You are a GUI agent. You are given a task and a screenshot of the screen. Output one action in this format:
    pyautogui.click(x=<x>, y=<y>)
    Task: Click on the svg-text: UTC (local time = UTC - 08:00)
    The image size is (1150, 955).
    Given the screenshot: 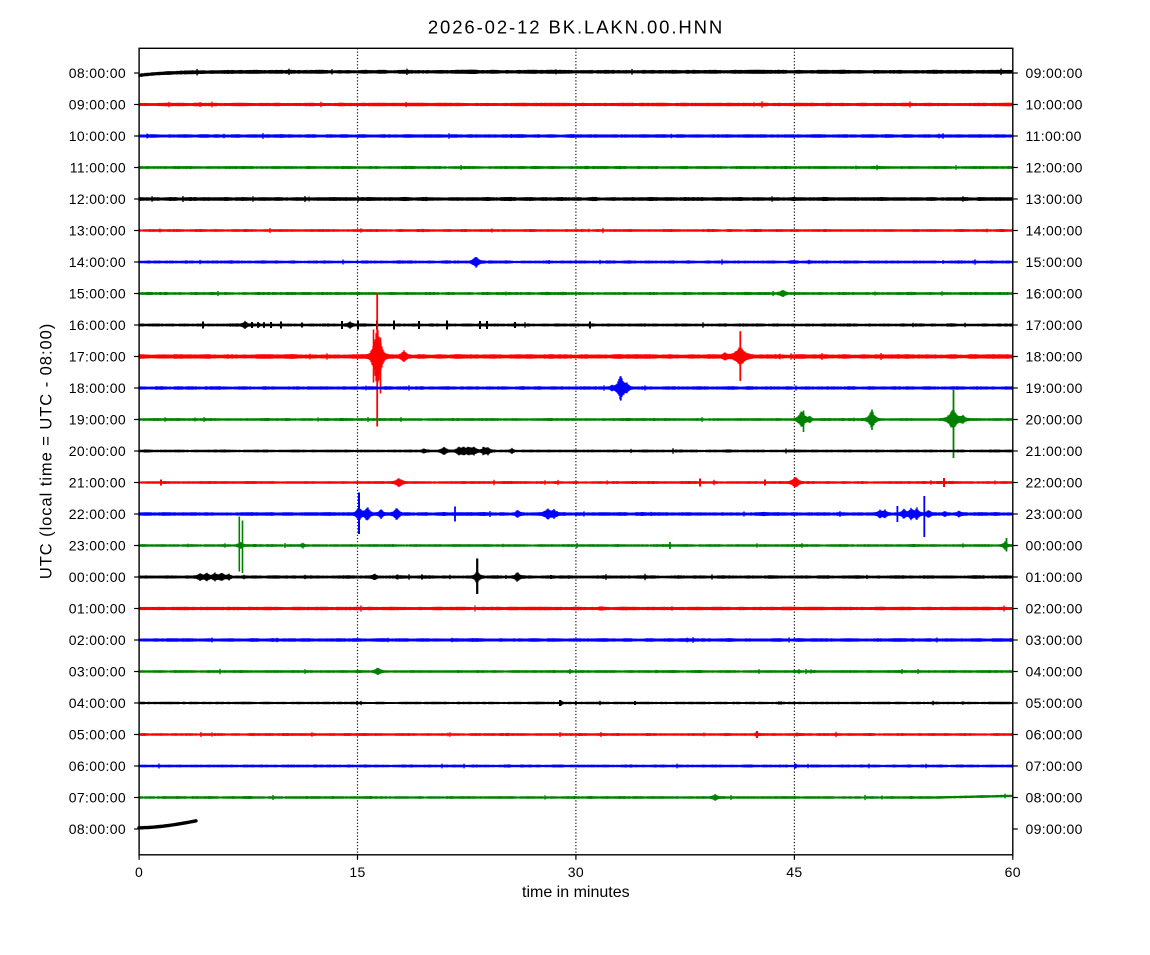 What is the action you would take?
    pyautogui.click(x=47, y=451)
    